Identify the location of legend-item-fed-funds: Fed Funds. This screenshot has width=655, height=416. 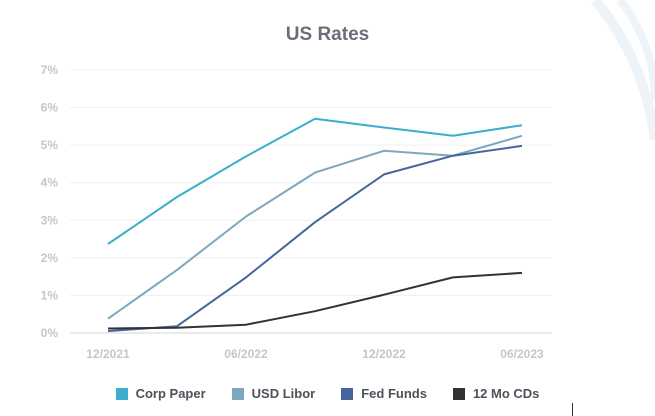
(384, 393).